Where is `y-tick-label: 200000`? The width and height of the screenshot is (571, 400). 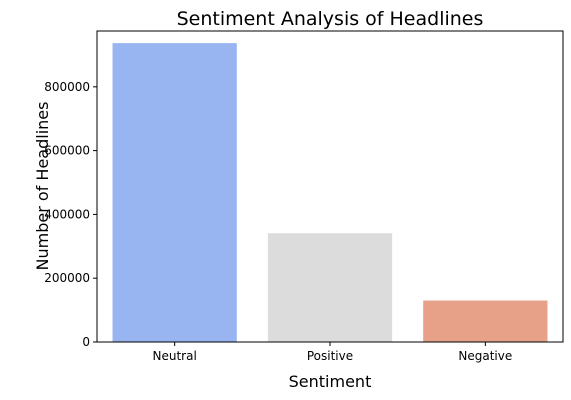 y-tick-label: 200000 is located at coordinates (67, 278).